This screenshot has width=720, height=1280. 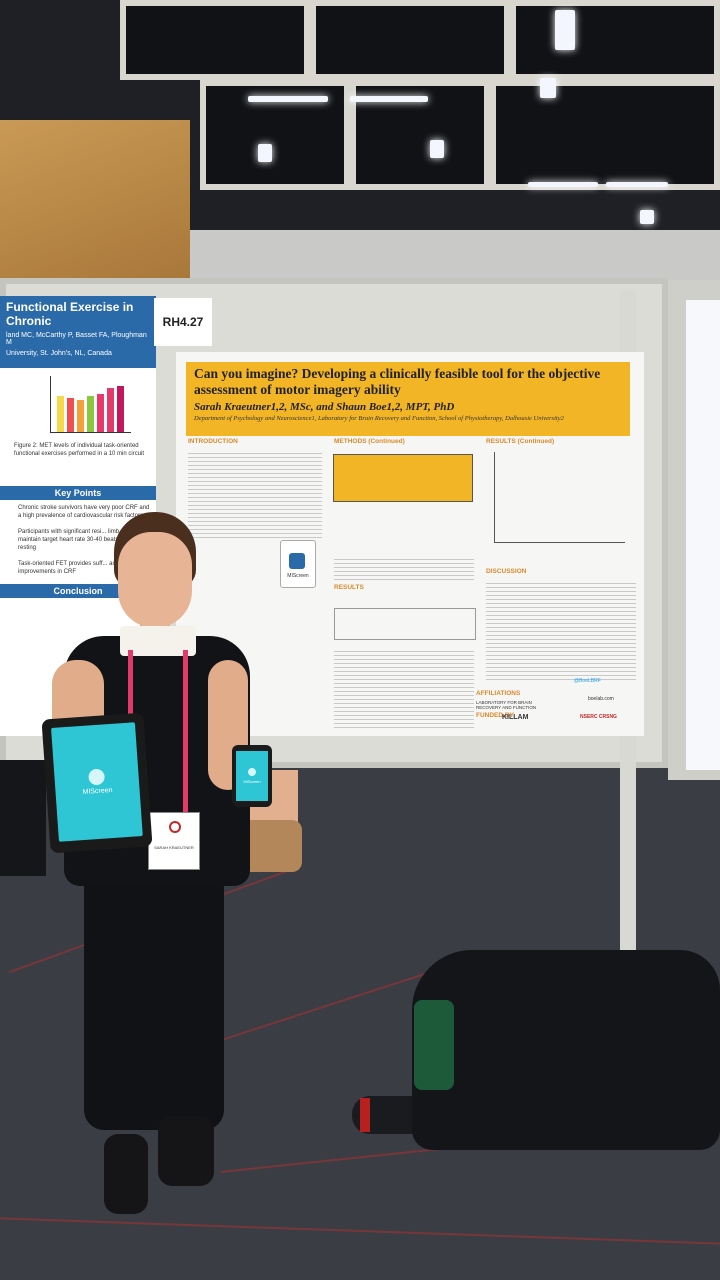 I want to click on killam-logo: KILLAM, so click(x=515, y=717).